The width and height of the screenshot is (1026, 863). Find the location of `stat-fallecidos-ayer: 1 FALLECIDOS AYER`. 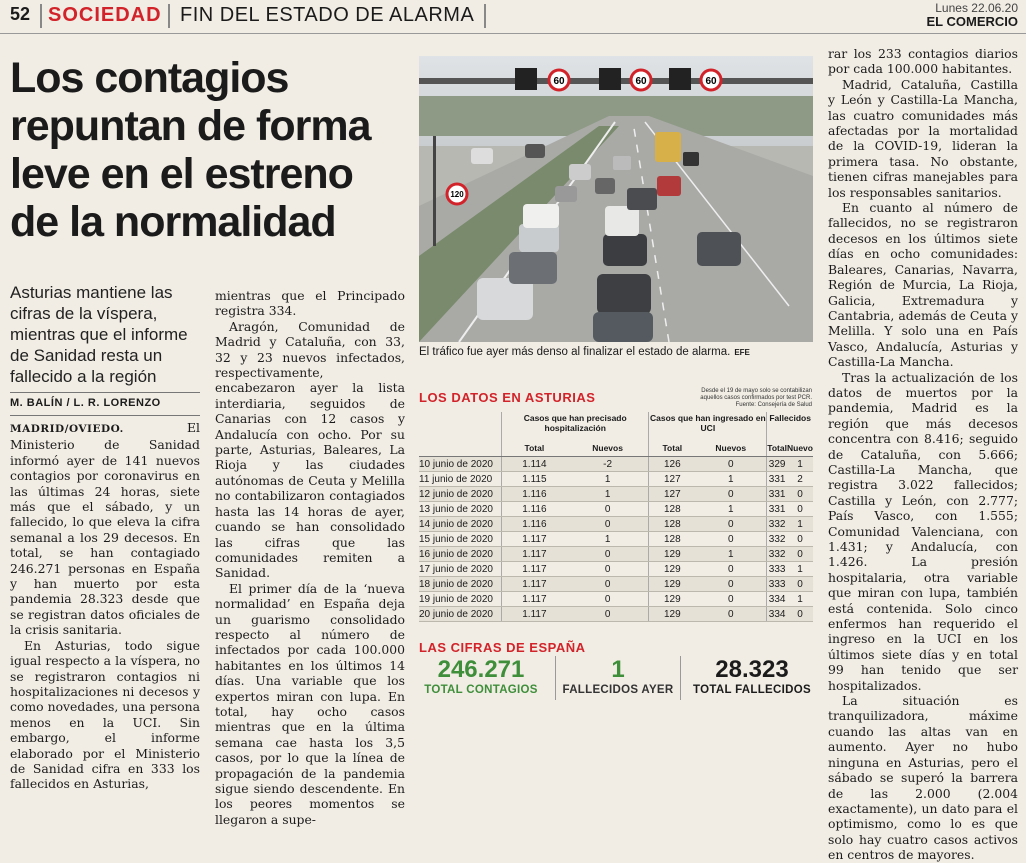

stat-fallecidos-ayer: 1 FALLECIDOS AYER is located at coordinates (618, 678).